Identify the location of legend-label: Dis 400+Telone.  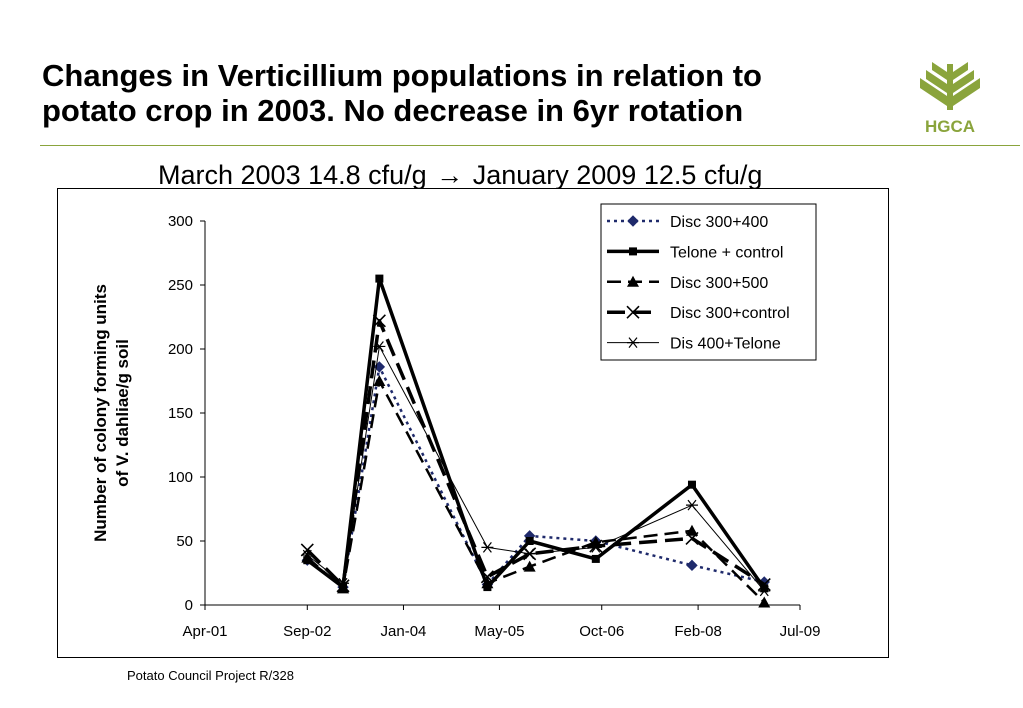
(725, 344).